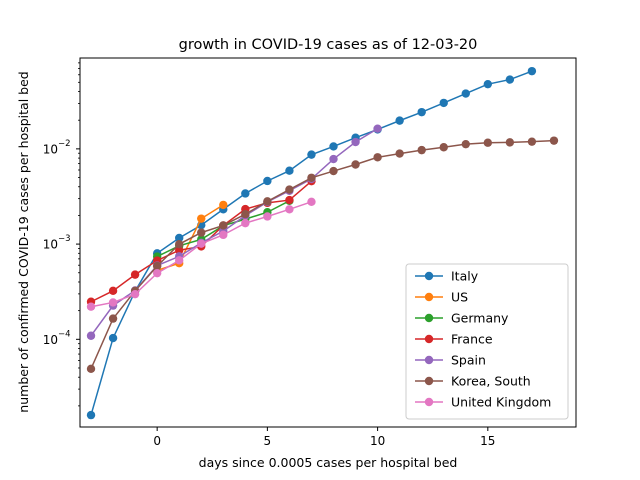 Image resolution: width=640 pixels, height=480 pixels. What do you see at coordinates (491, 381) in the screenshot?
I see `legend-label: Korea, South` at bounding box center [491, 381].